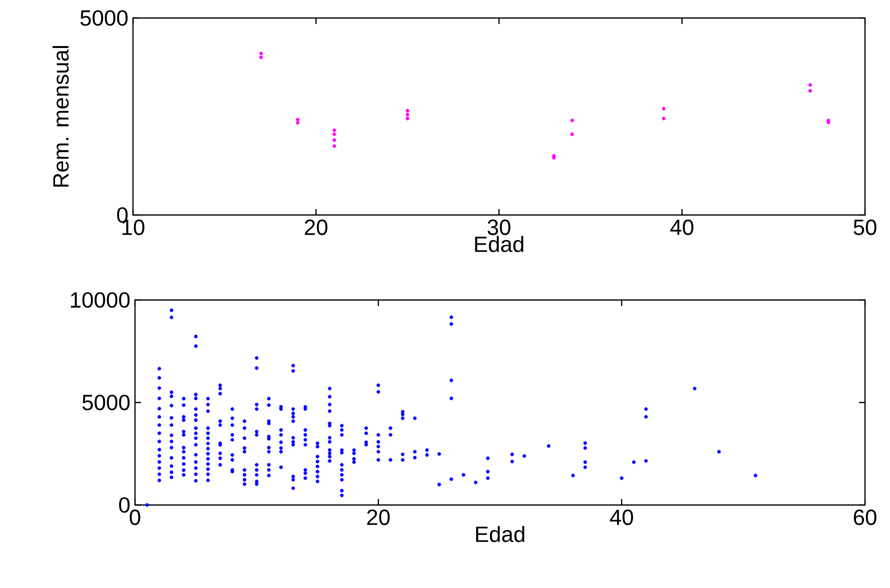  I want to click on y-axis-title: Rem. mensual, so click(60, 116).